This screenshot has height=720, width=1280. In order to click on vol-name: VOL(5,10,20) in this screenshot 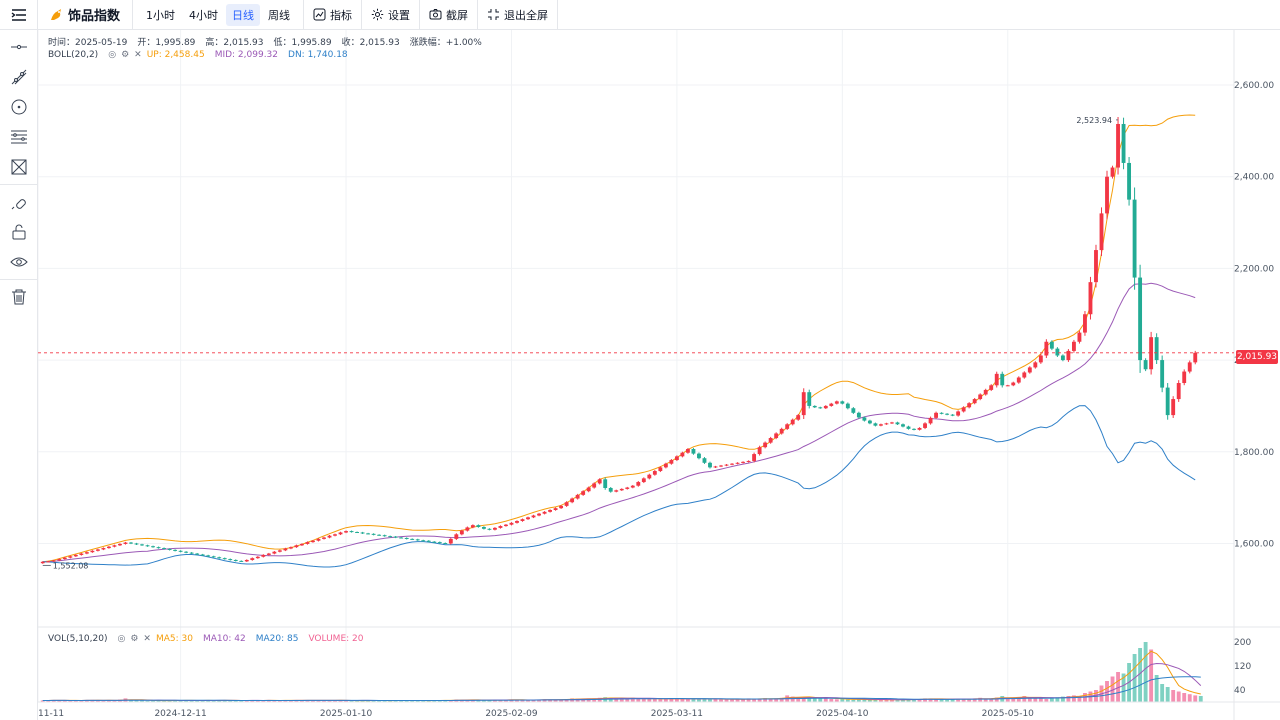, I will do `click(78, 639)`.